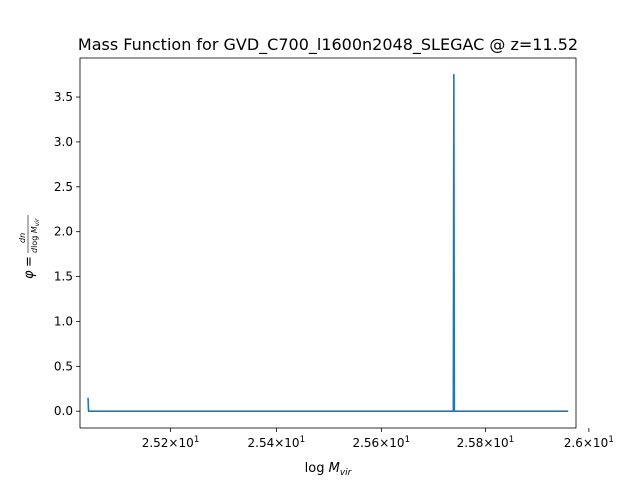 The image size is (640, 480). I want to click on y-tick-label: 0.0, so click(63, 411).